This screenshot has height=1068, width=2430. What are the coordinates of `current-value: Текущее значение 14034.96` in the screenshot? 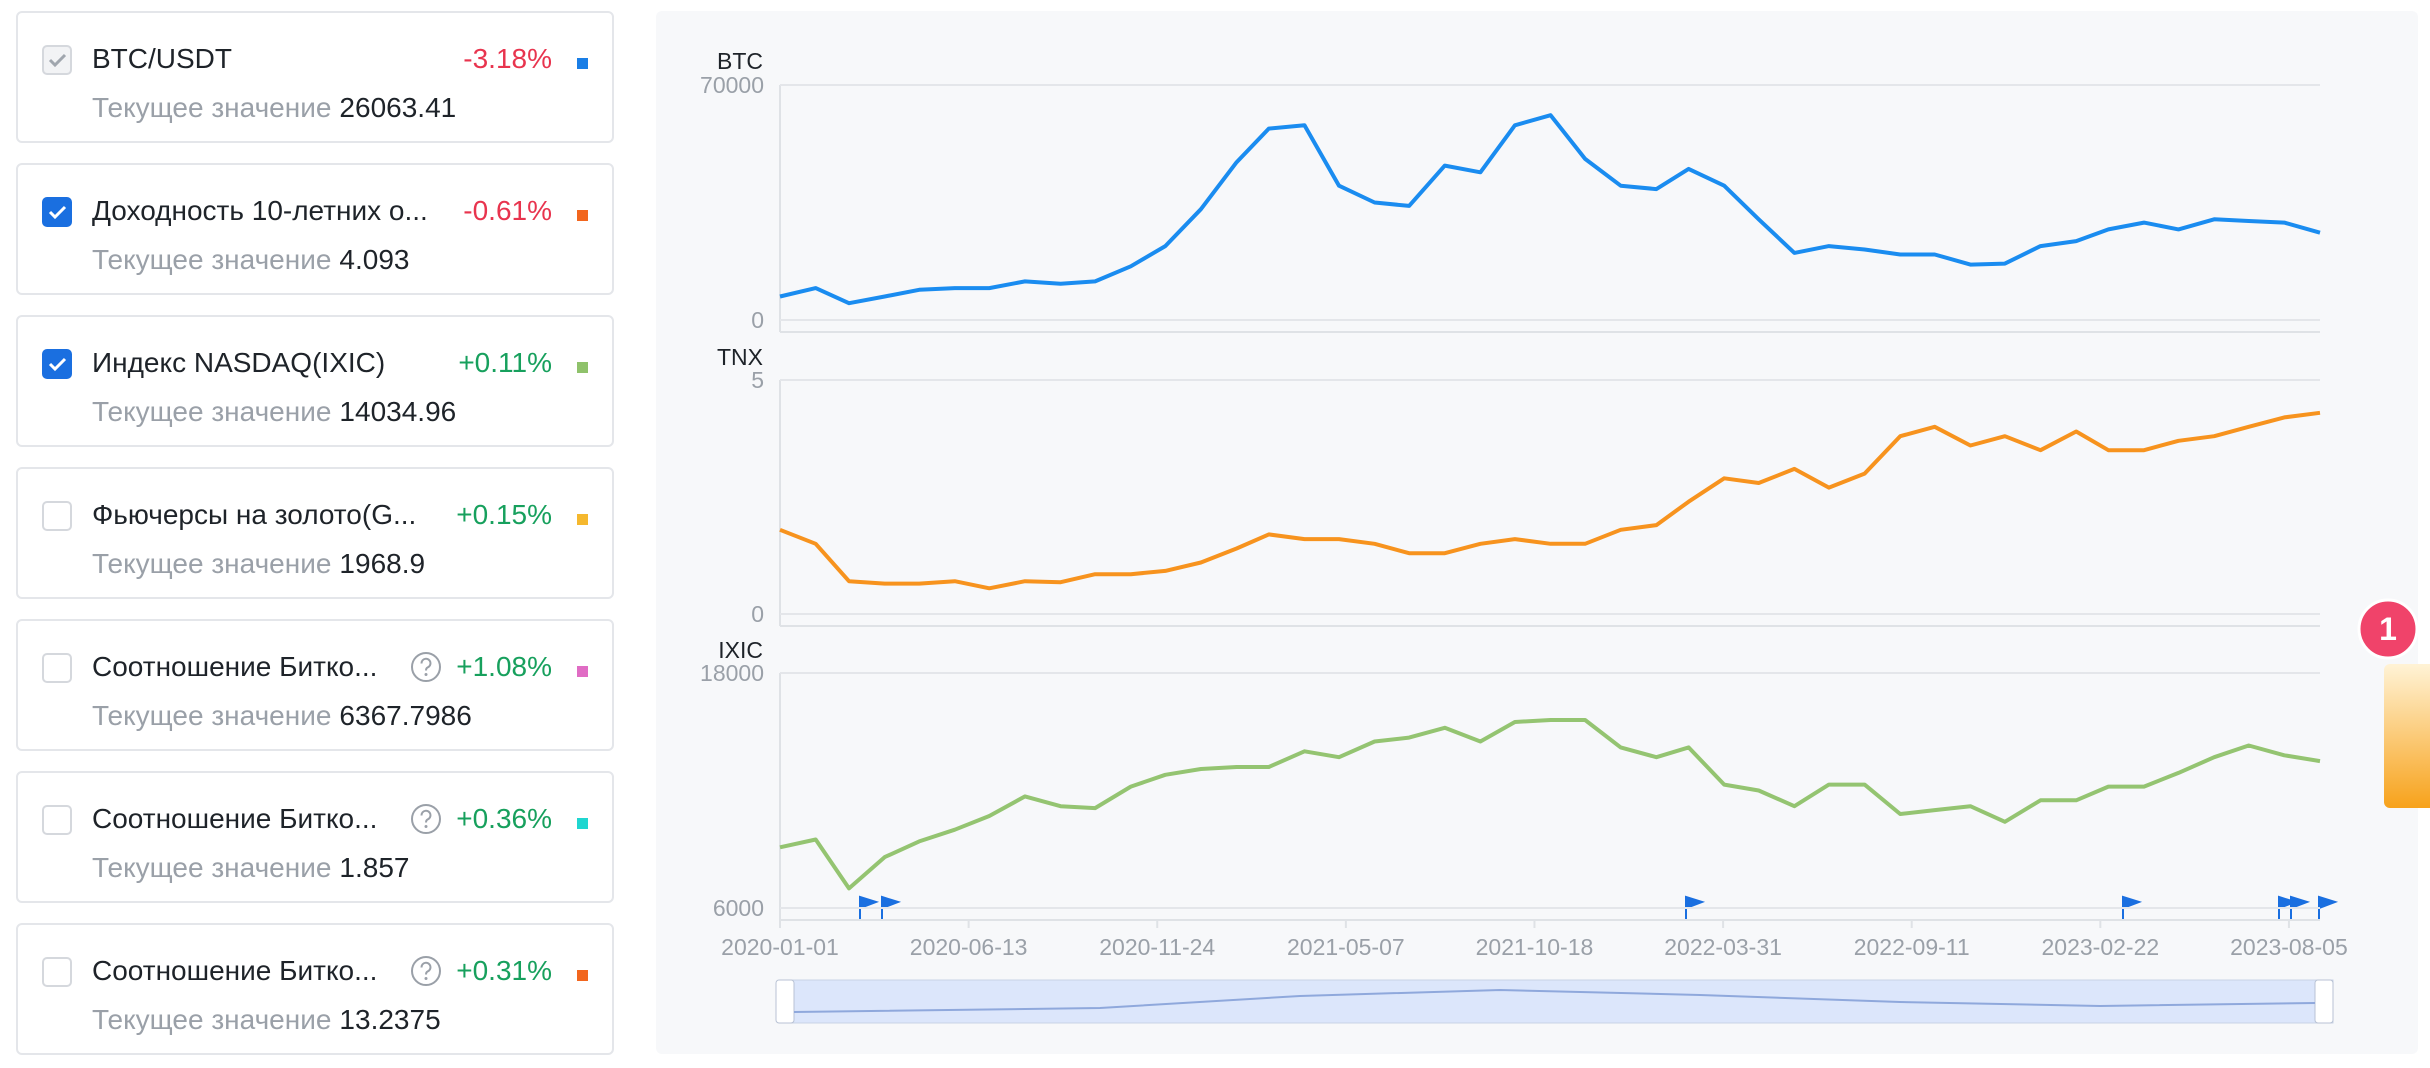 It's located at (274, 412).